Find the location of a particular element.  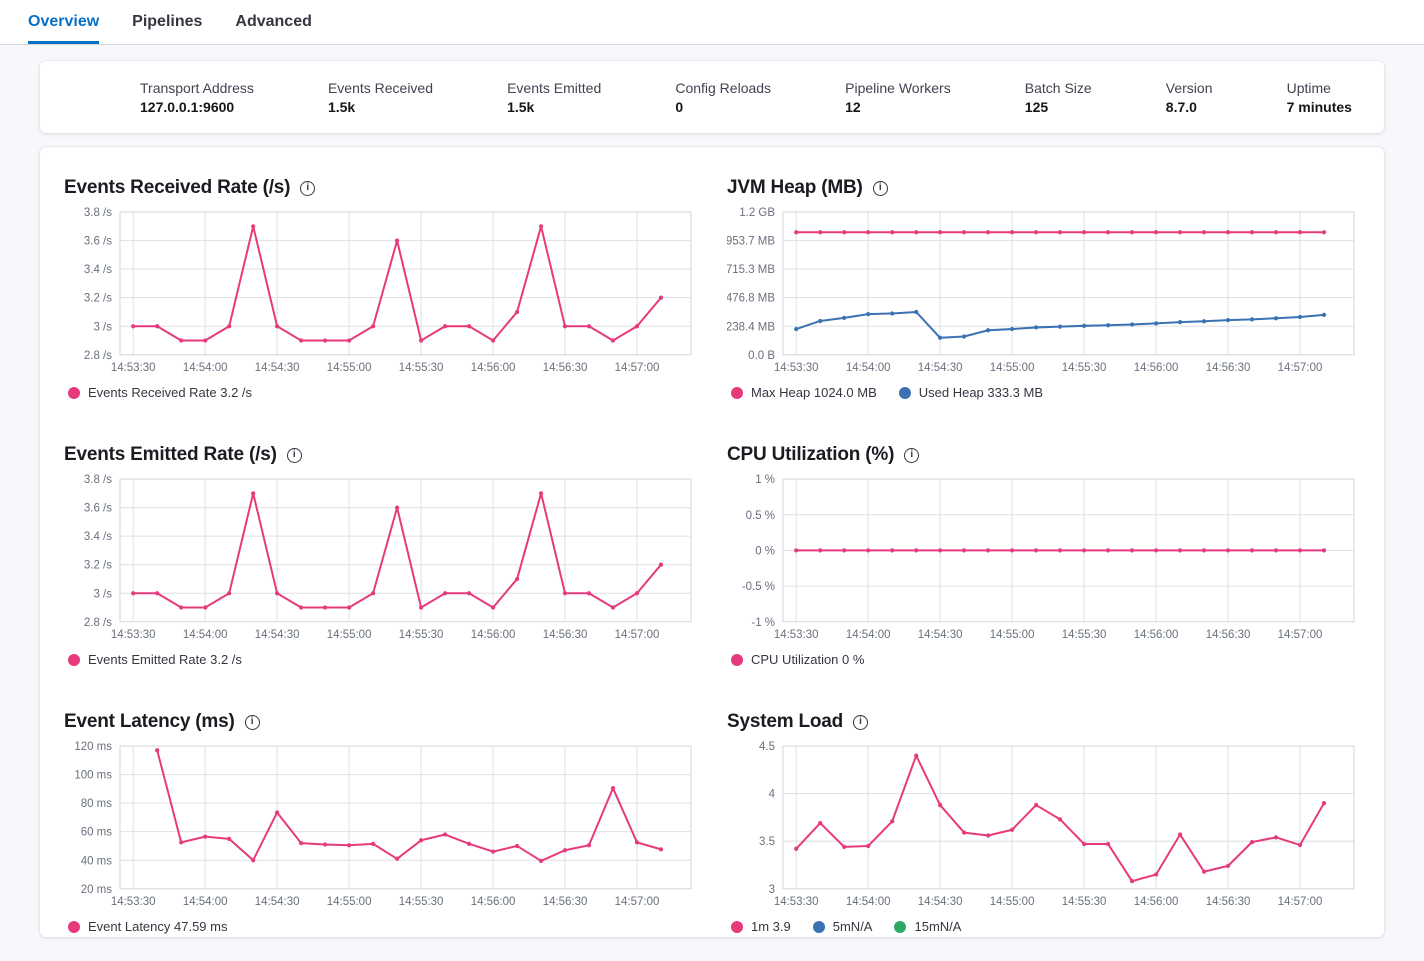

svg-text: 715.3 MB is located at coordinates (751, 270).